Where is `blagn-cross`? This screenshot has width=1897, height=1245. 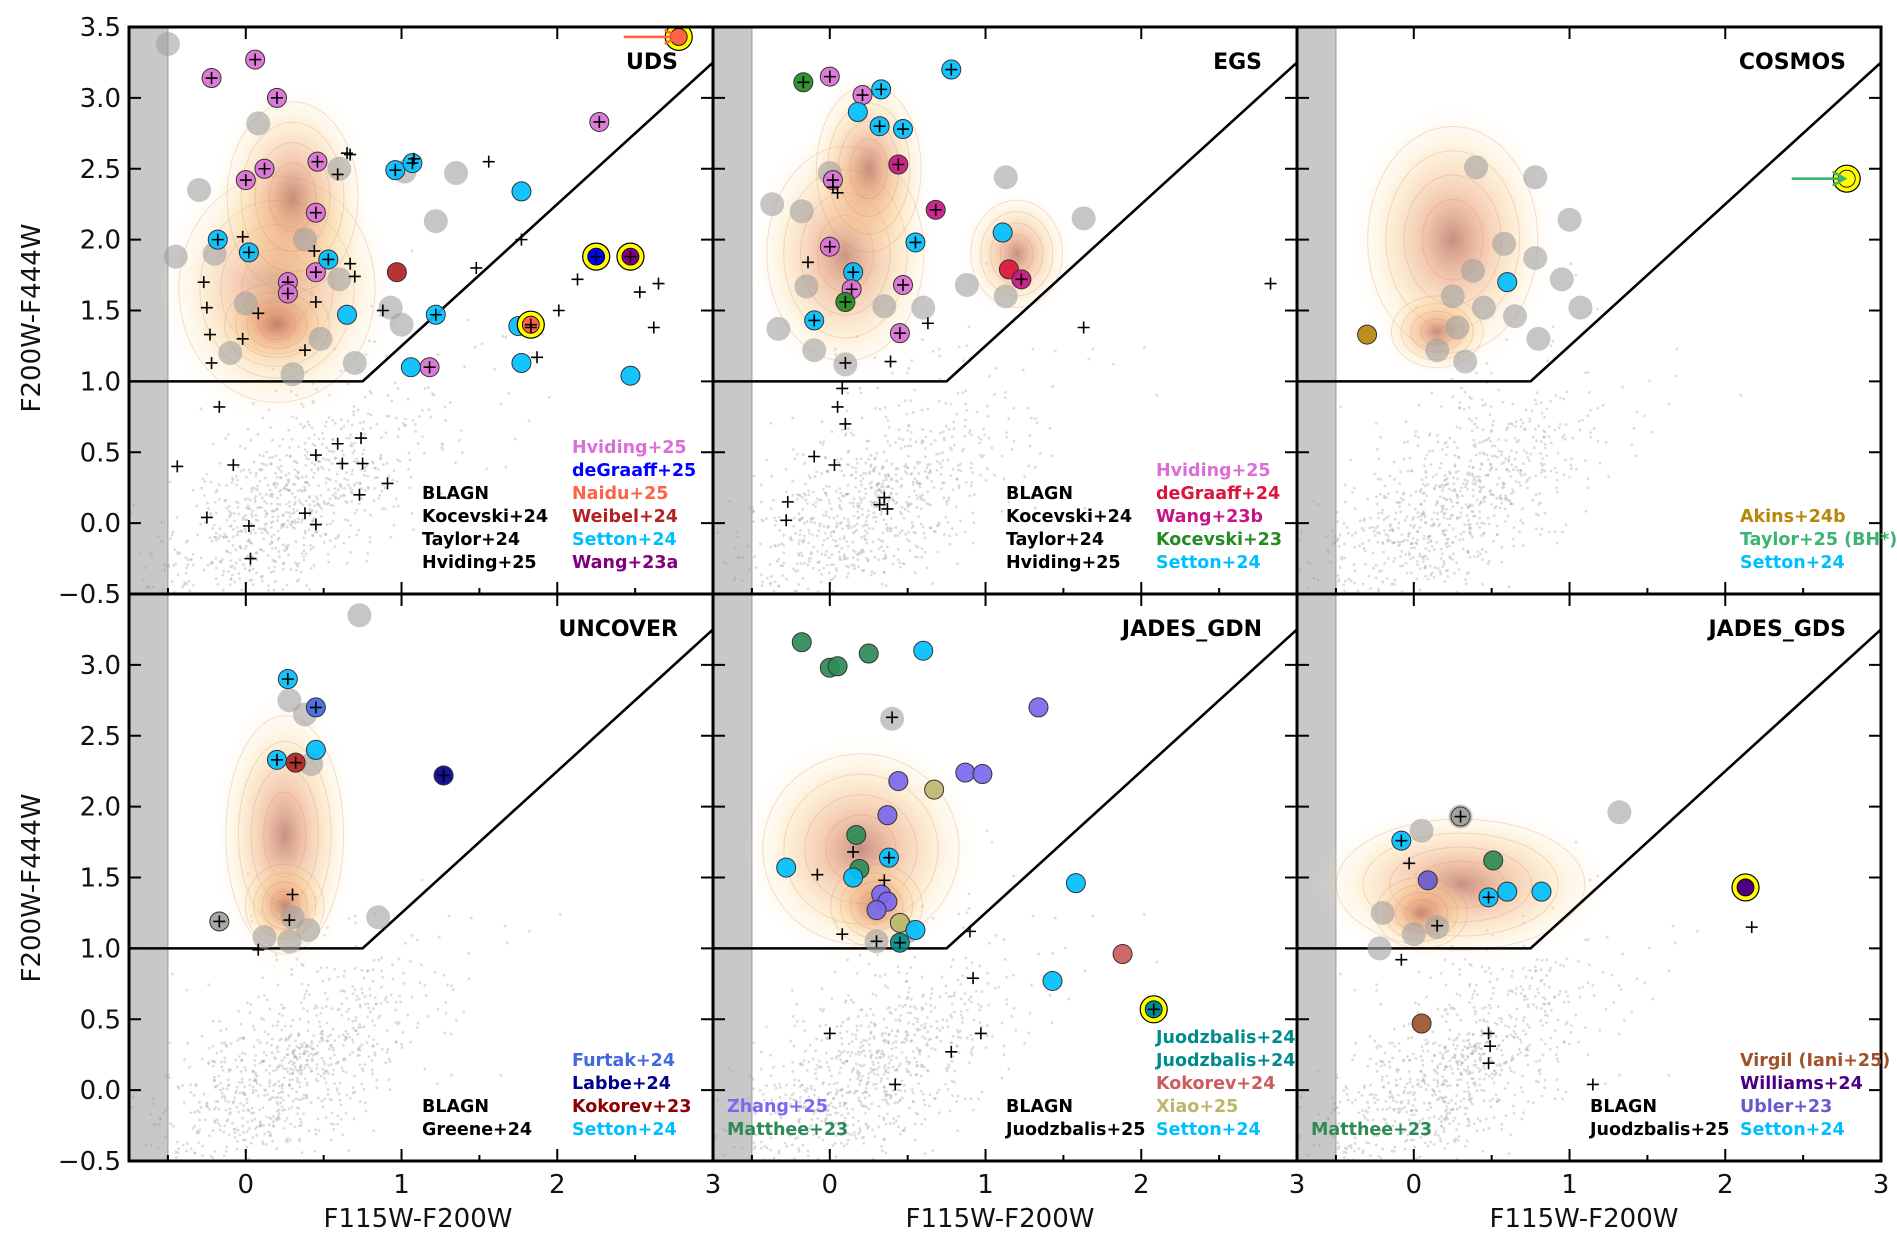 blagn-cross is located at coordinates (276, 97).